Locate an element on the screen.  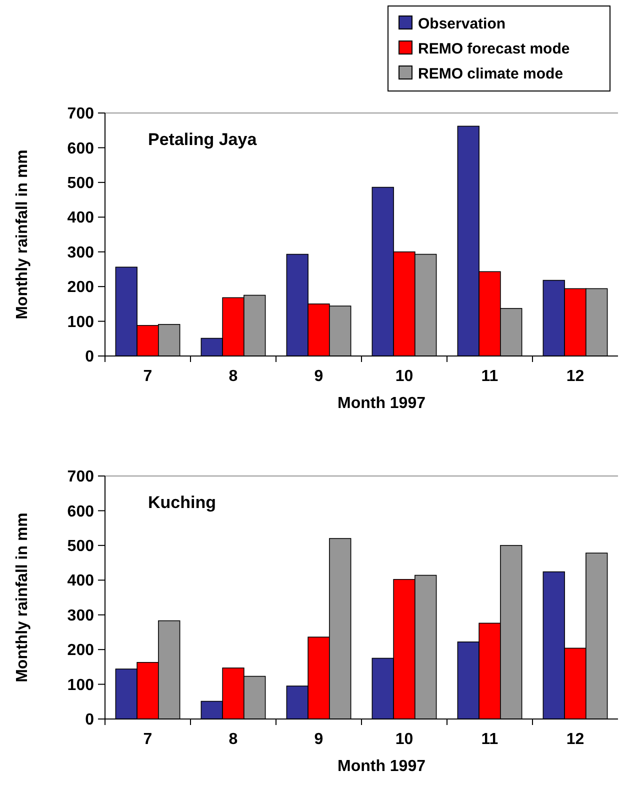
legend-label: REMO climate mode is located at coordinates (491, 73).